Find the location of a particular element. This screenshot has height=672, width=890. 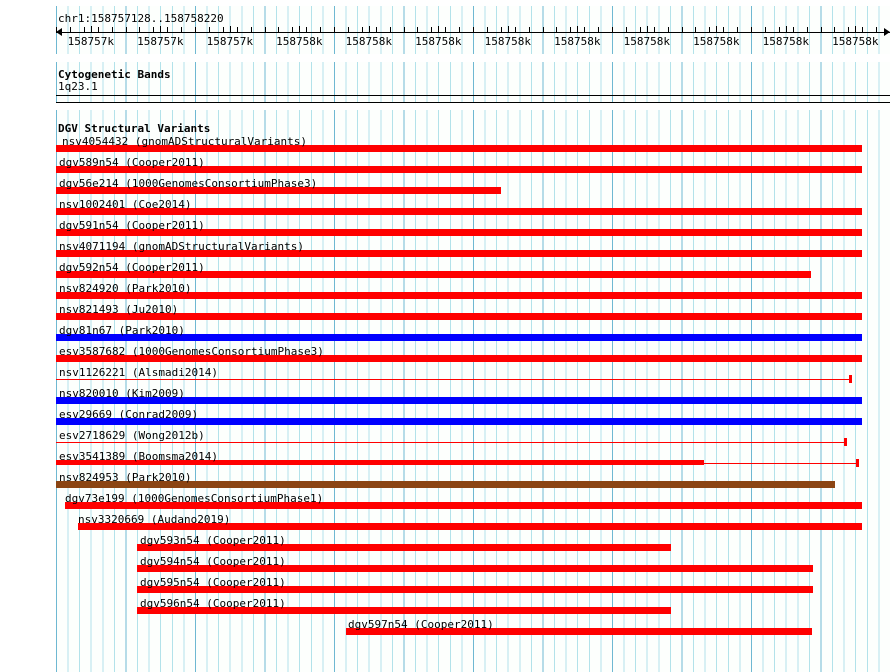

track-label-nsv1126221: nsv1126221 (Alsmadi2014) is located at coordinates (138, 372).